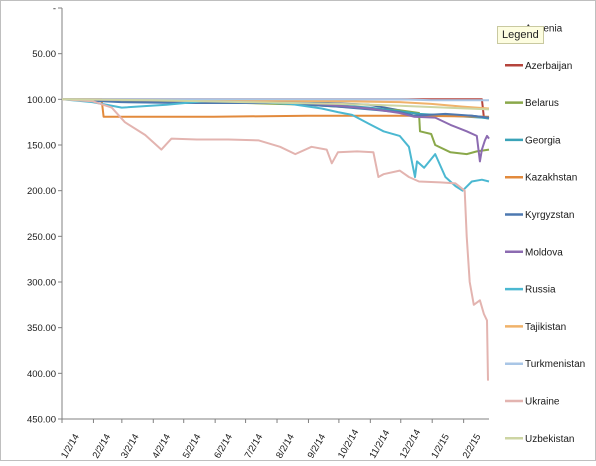  I want to click on legend-label: Moldova, so click(544, 252).